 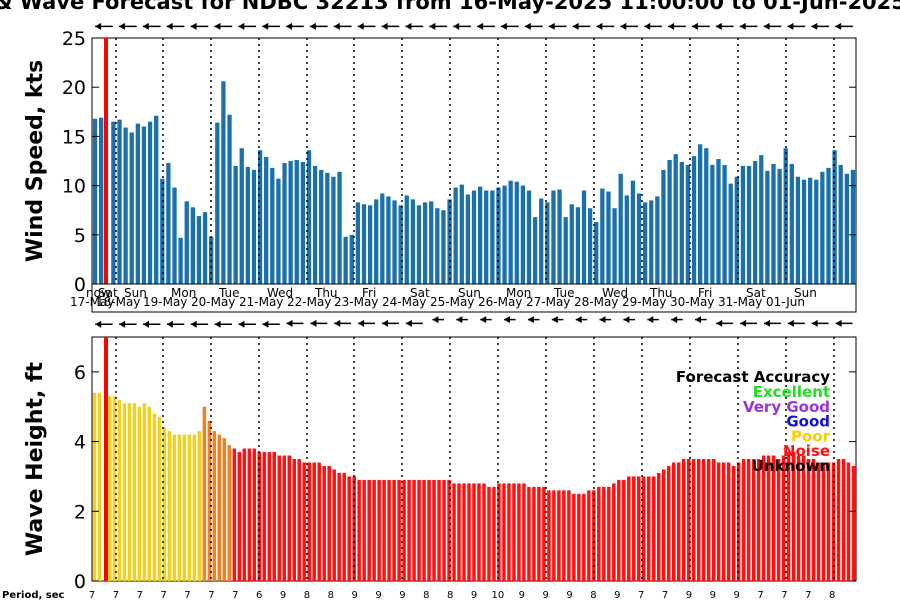 I want to click on day-name-label: Sun, so click(x=469, y=293).